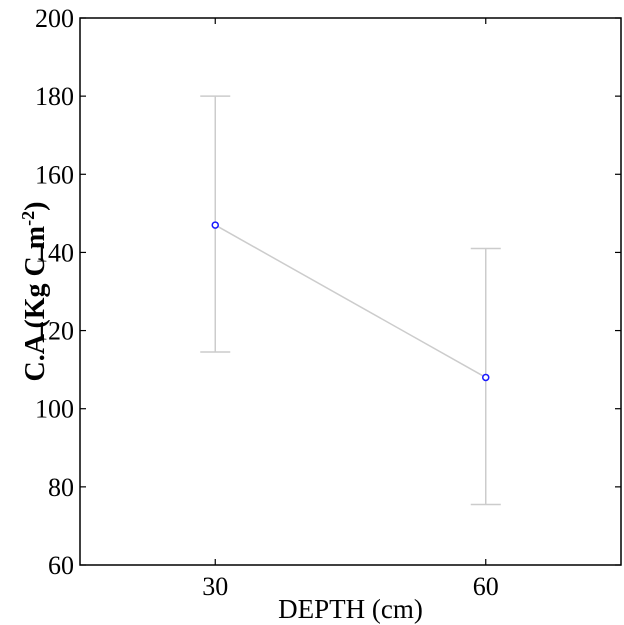 The width and height of the screenshot is (624, 625). What do you see at coordinates (54, 331) in the screenshot?
I see `y-tick-label: 120` at bounding box center [54, 331].